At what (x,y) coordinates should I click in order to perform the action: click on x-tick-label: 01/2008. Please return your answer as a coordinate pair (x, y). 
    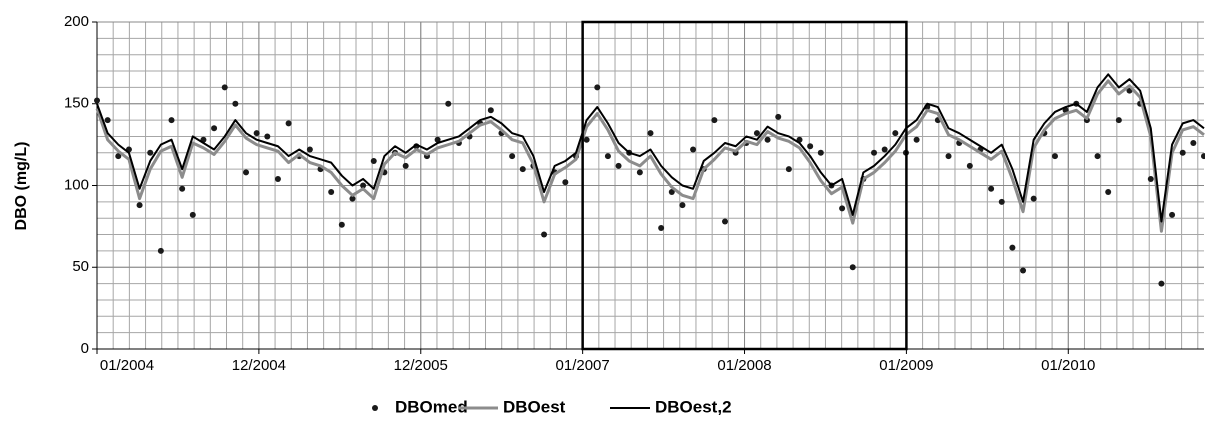
    Looking at the image, I should click on (744, 365).